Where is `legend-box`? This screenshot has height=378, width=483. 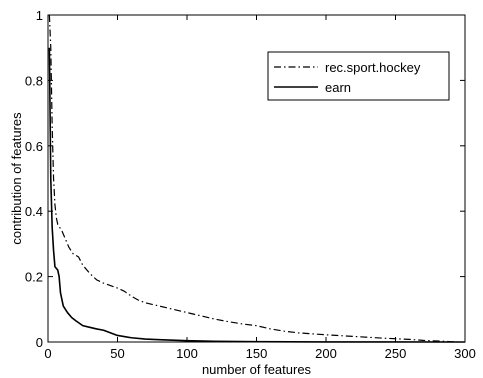
legend-box is located at coordinates (358, 76).